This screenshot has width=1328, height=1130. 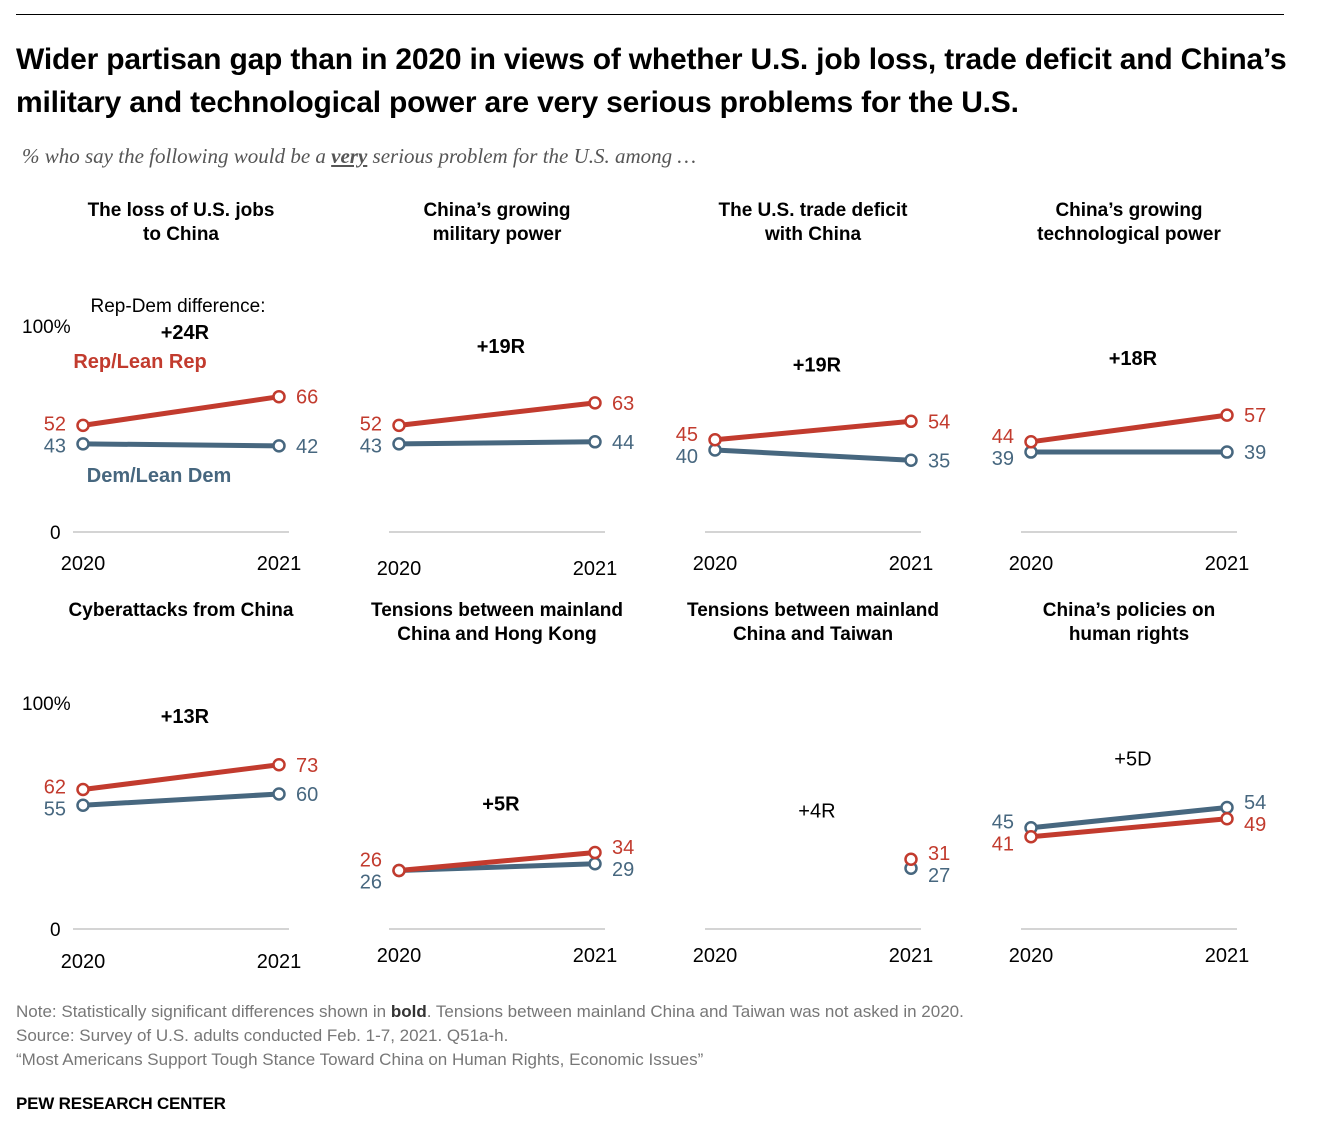 I want to click on dem-data-label: 29, so click(x=623, y=870).